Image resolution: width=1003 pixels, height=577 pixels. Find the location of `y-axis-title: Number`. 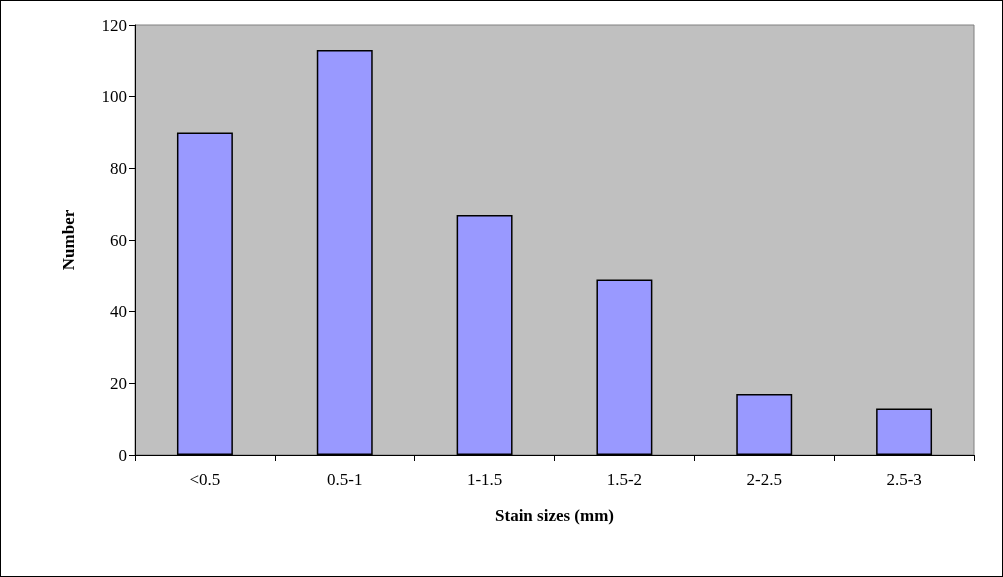

y-axis-title: Number is located at coordinates (68, 240).